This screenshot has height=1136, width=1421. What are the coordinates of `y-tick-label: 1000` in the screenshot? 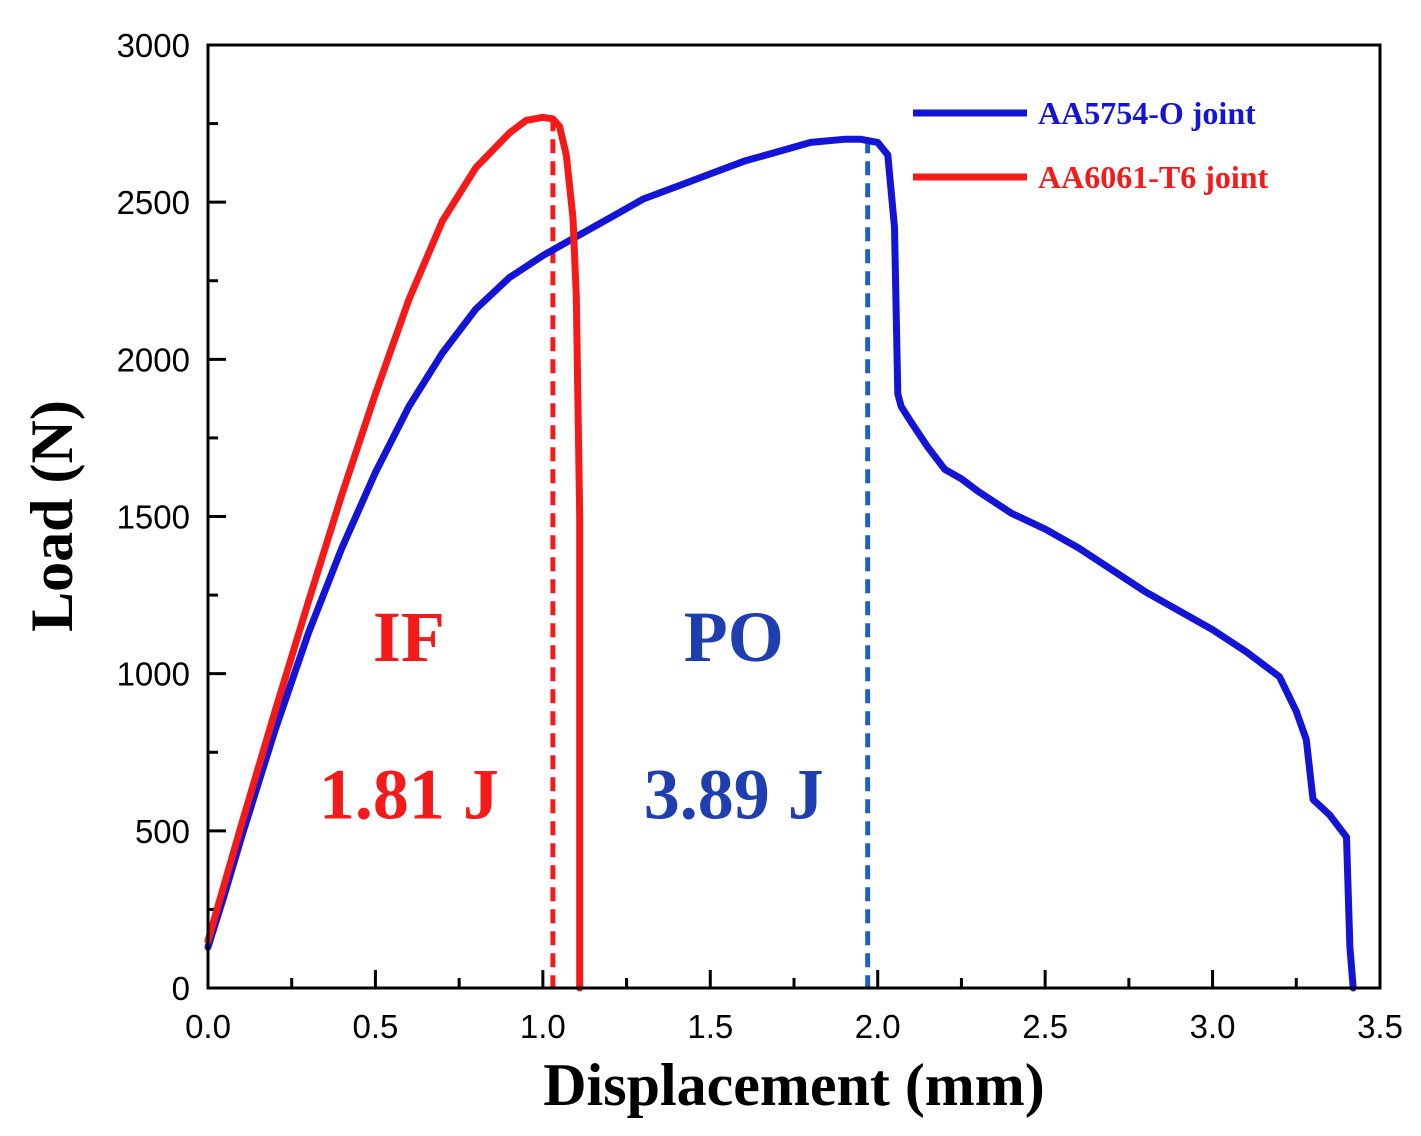 It's located at (153, 674).